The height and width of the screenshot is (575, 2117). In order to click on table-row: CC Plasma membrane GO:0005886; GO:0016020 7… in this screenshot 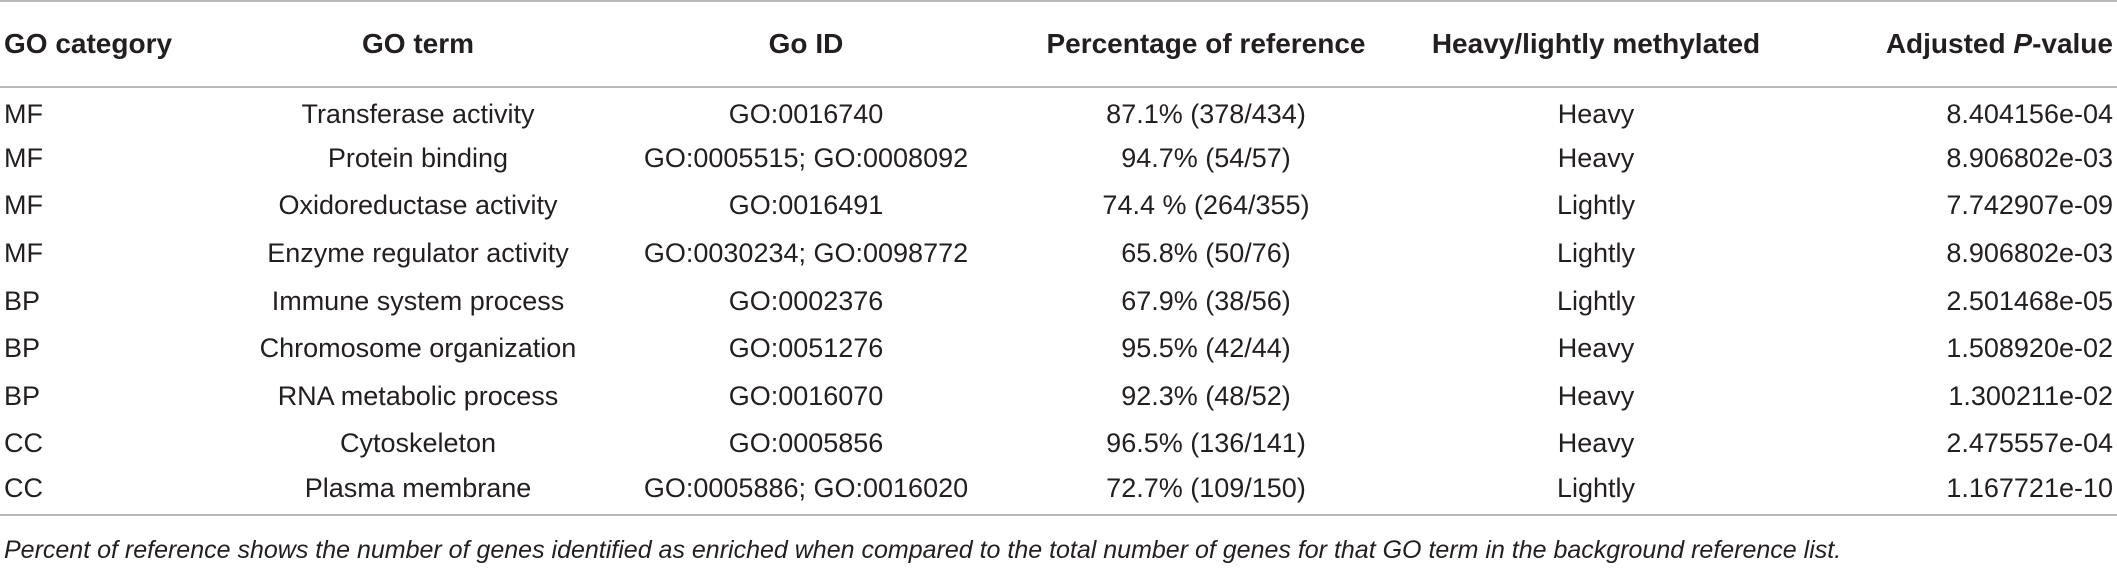, I will do `click(1058, 492)`.